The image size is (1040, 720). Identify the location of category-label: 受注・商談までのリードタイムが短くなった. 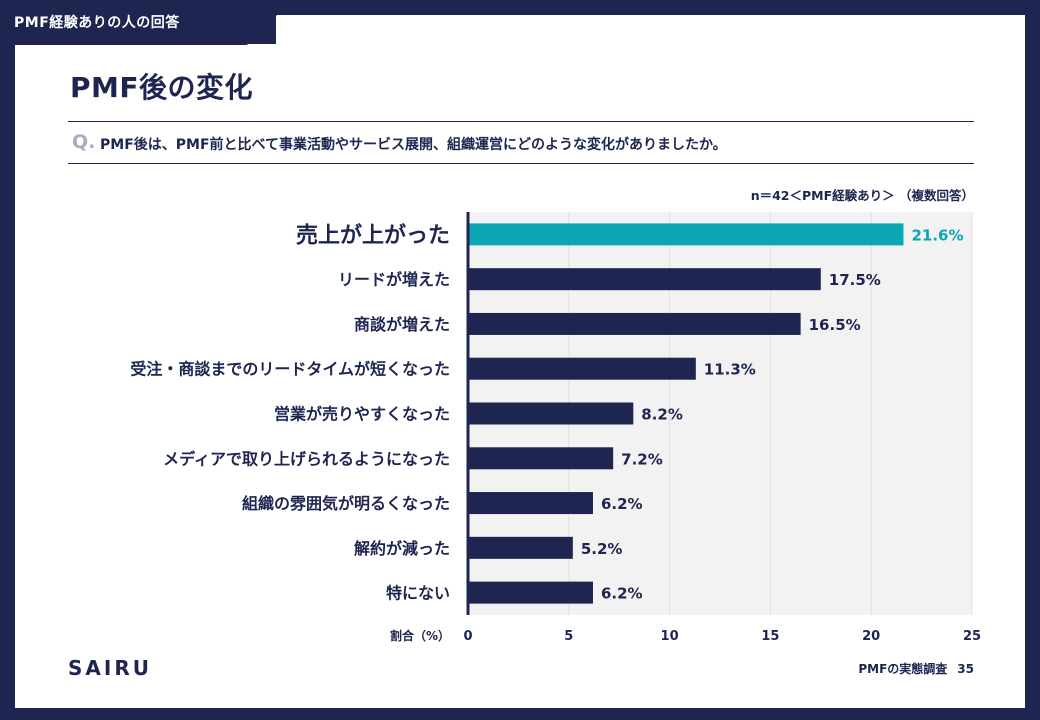
(290, 369).